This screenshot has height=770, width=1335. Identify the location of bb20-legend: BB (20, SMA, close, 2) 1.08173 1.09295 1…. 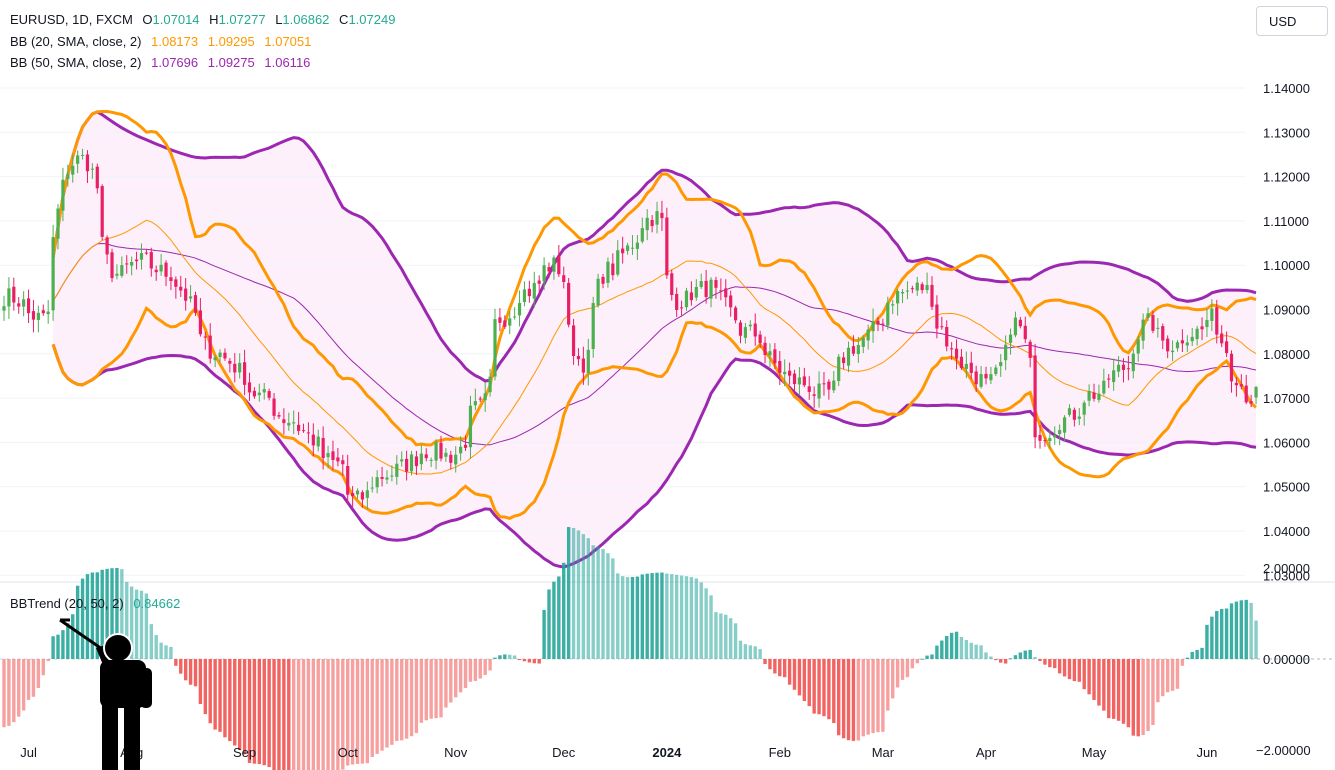
(163, 41).